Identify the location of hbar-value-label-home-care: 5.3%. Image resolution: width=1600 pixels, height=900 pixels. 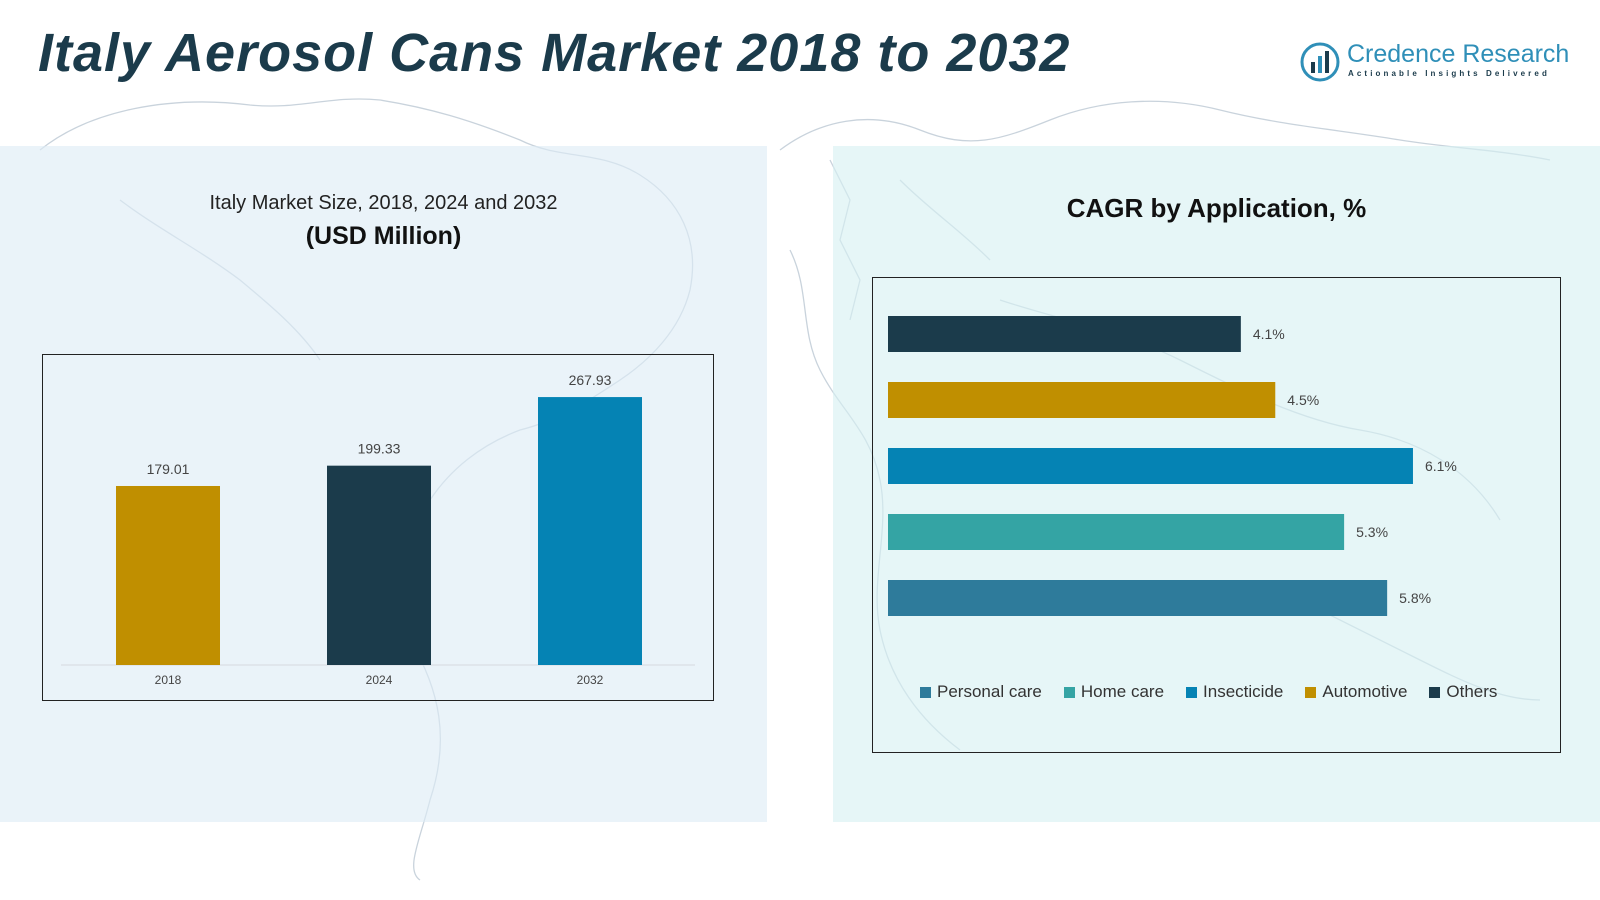
(1372, 532).